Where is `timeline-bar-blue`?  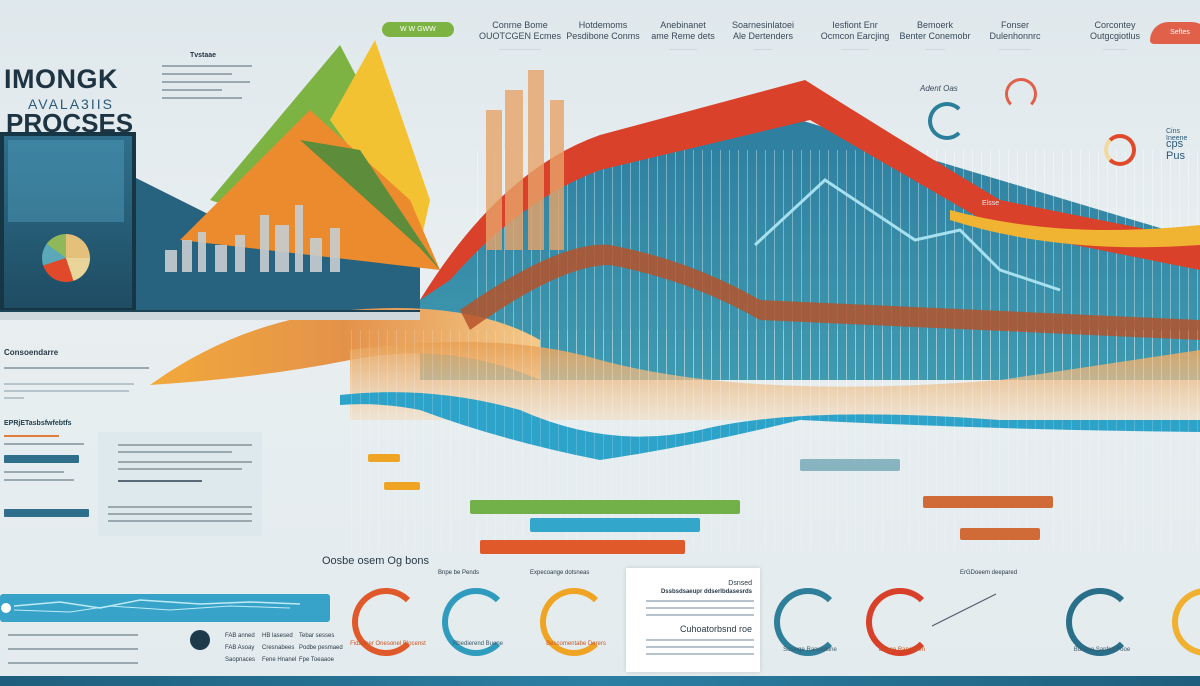
timeline-bar-blue is located at coordinates (615, 525).